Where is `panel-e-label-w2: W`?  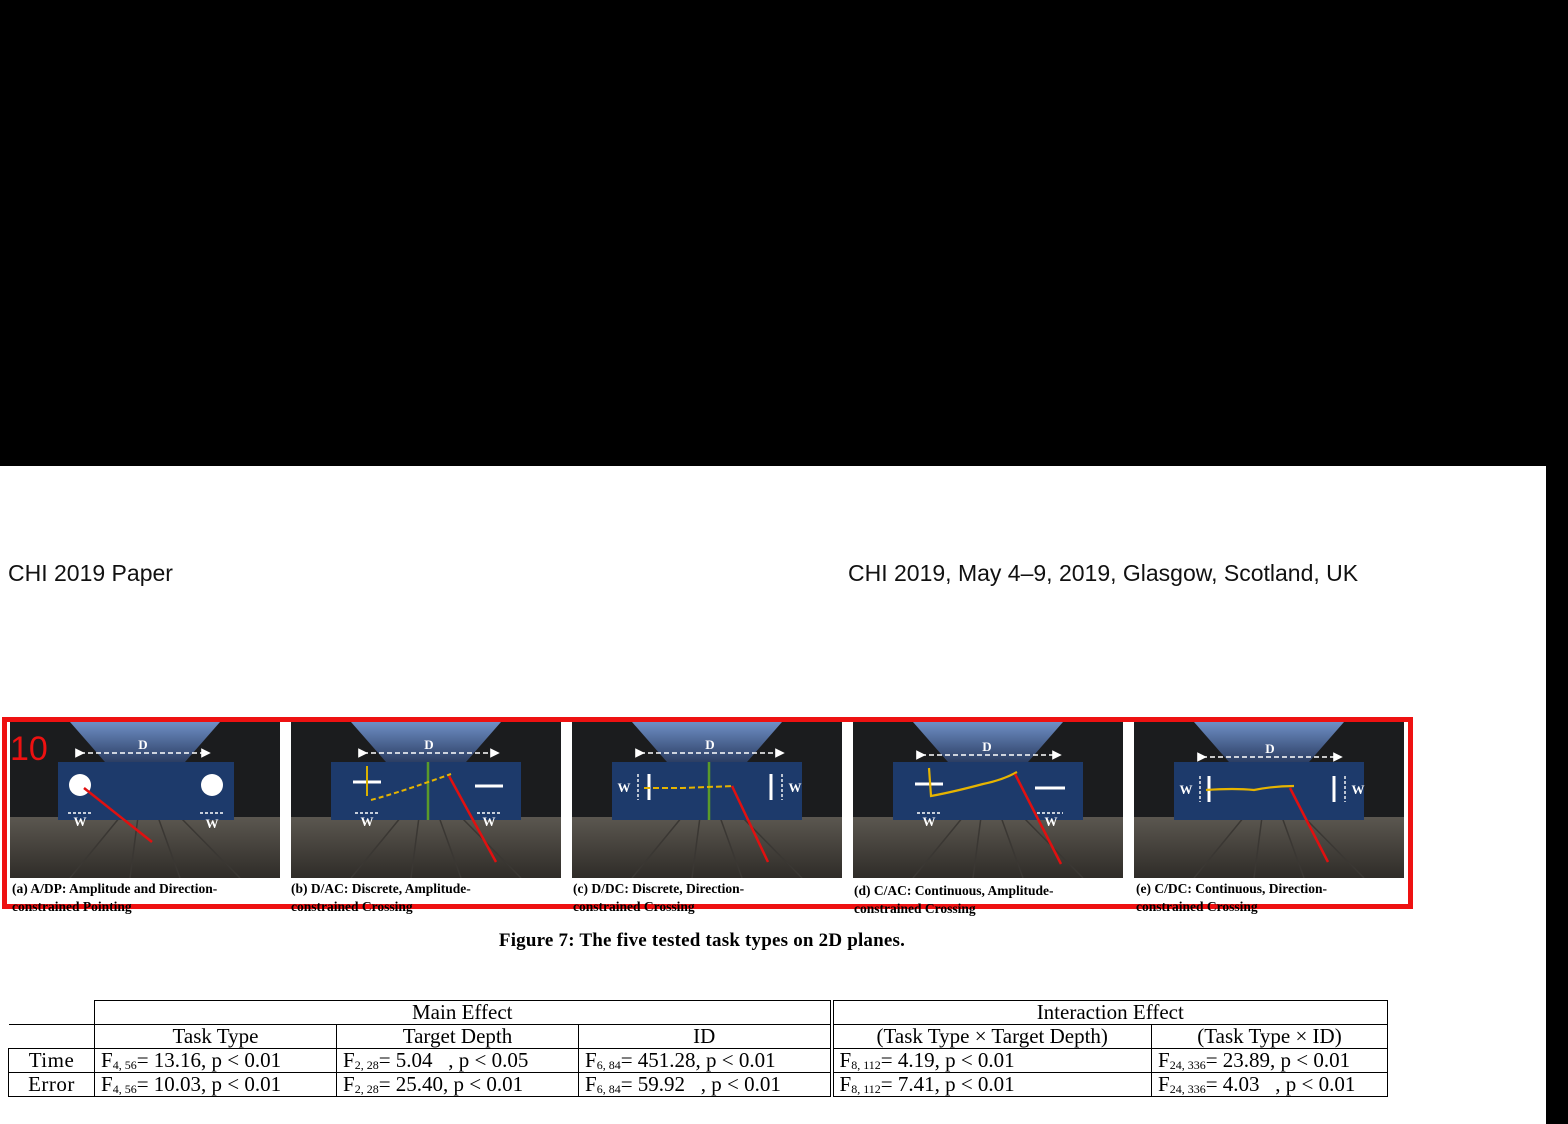
panel-e-label-w2: W is located at coordinates (1358, 789).